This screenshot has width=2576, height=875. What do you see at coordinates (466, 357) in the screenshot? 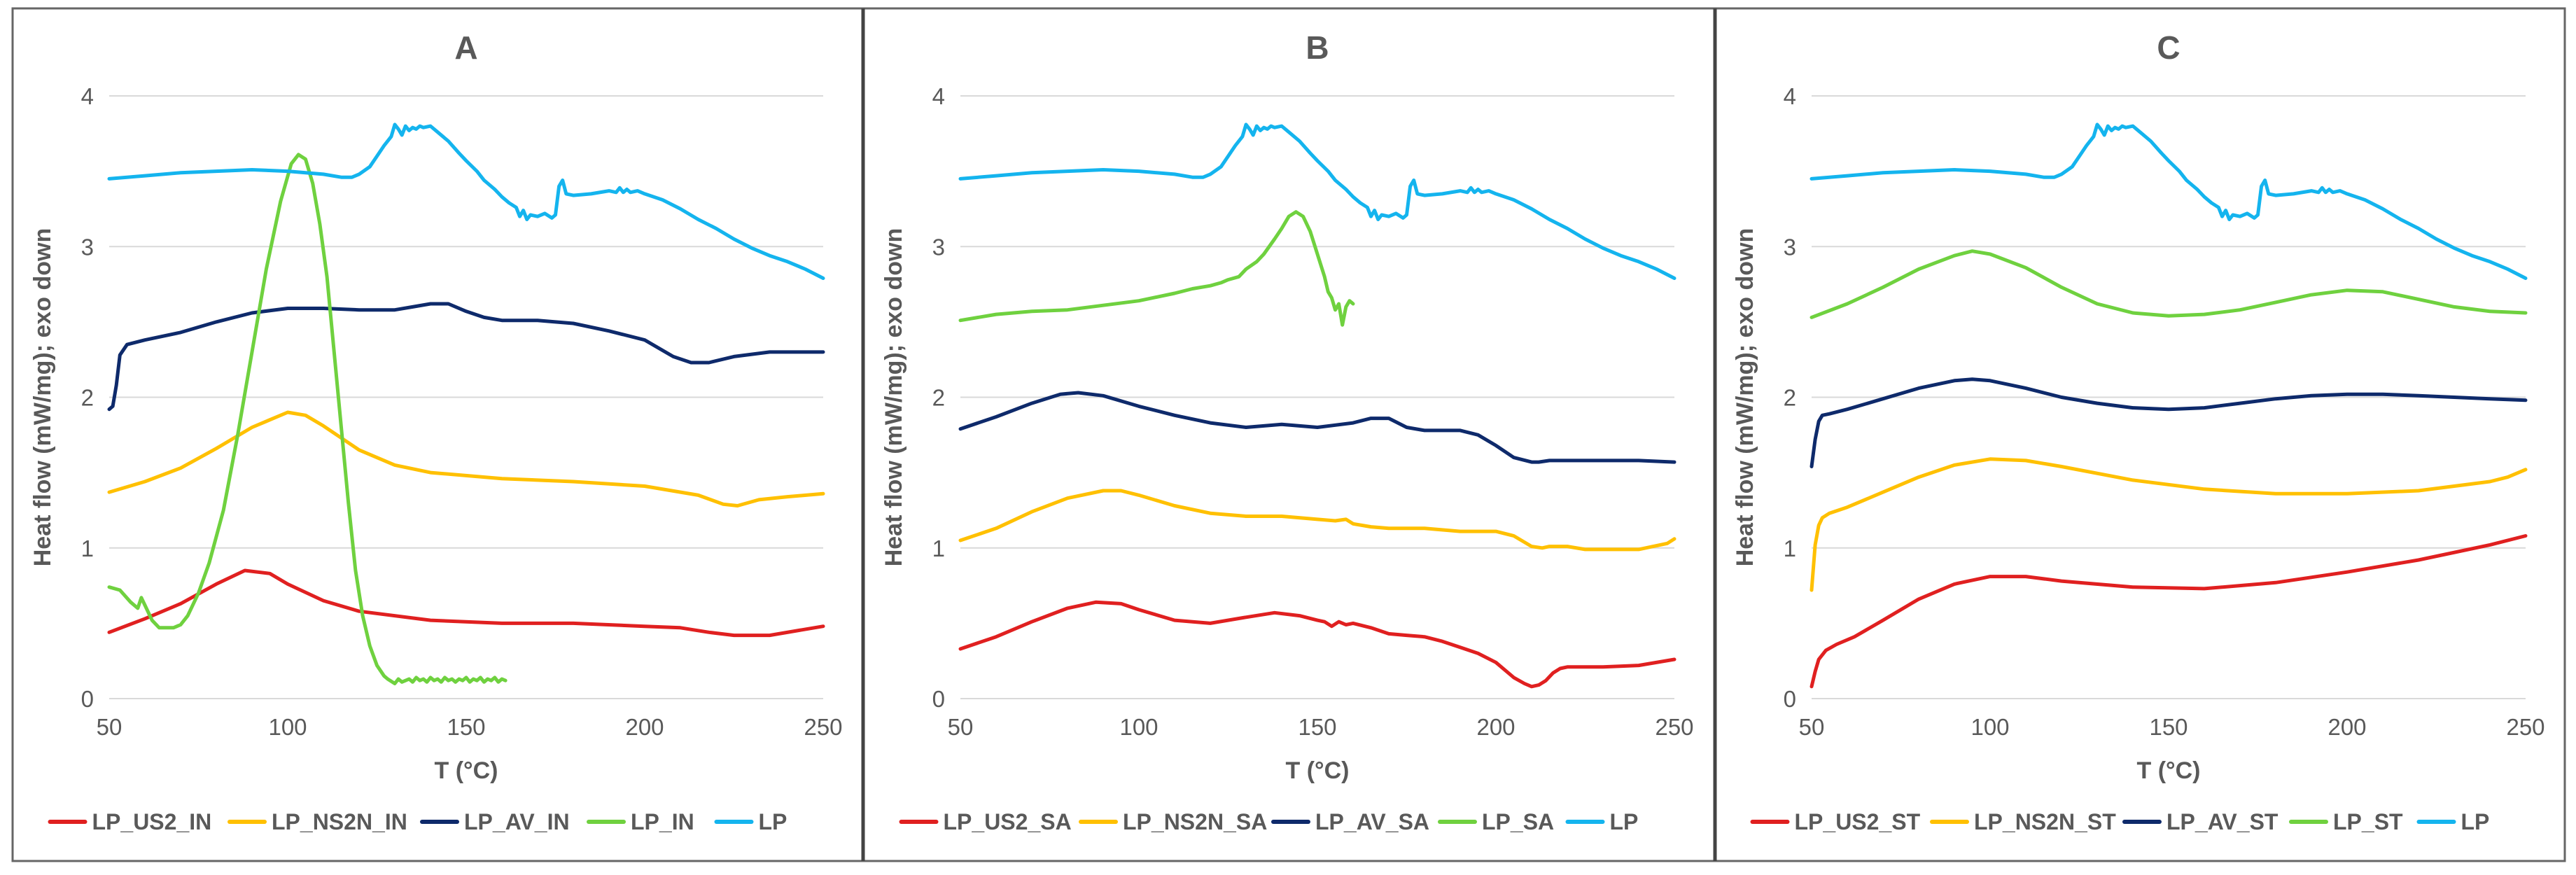
I see `series-line-lp-av-in` at bounding box center [466, 357].